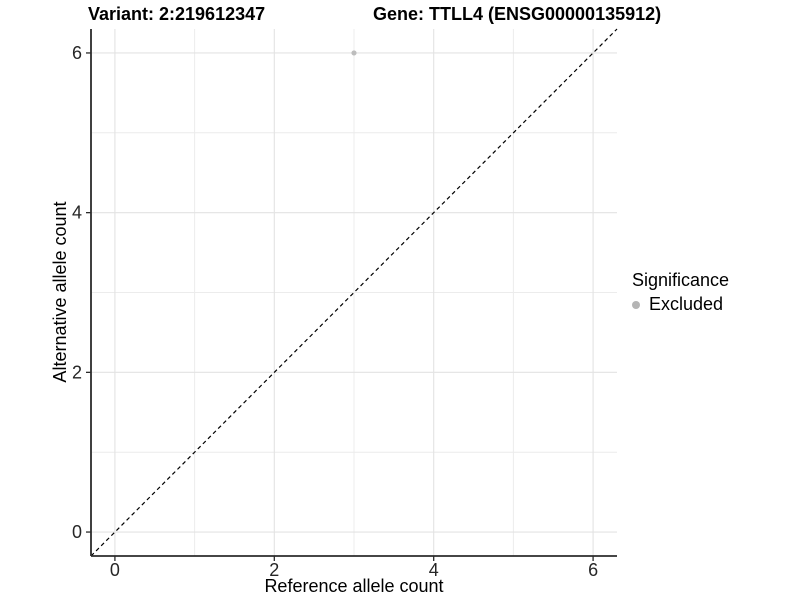 The height and width of the screenshot is (600, 800). I want to click on y-tick-label: 4, so click(77, 213).